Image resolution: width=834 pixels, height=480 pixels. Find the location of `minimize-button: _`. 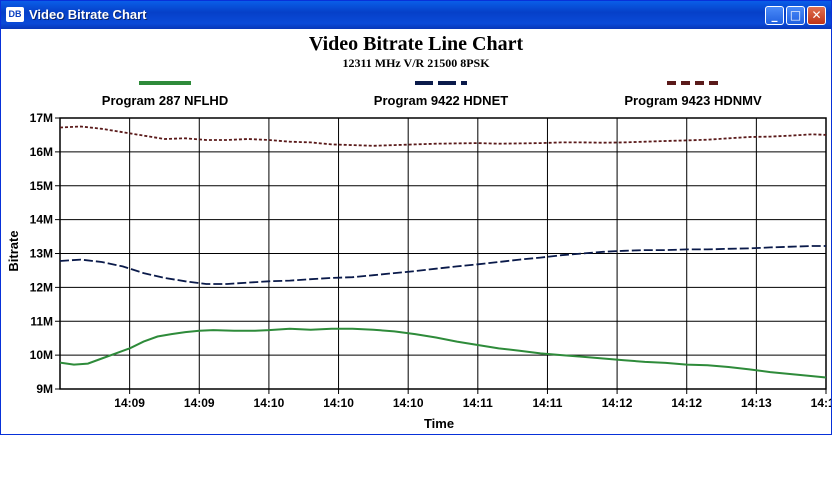

minimize-button: _ is located at coordinates (774, 15).